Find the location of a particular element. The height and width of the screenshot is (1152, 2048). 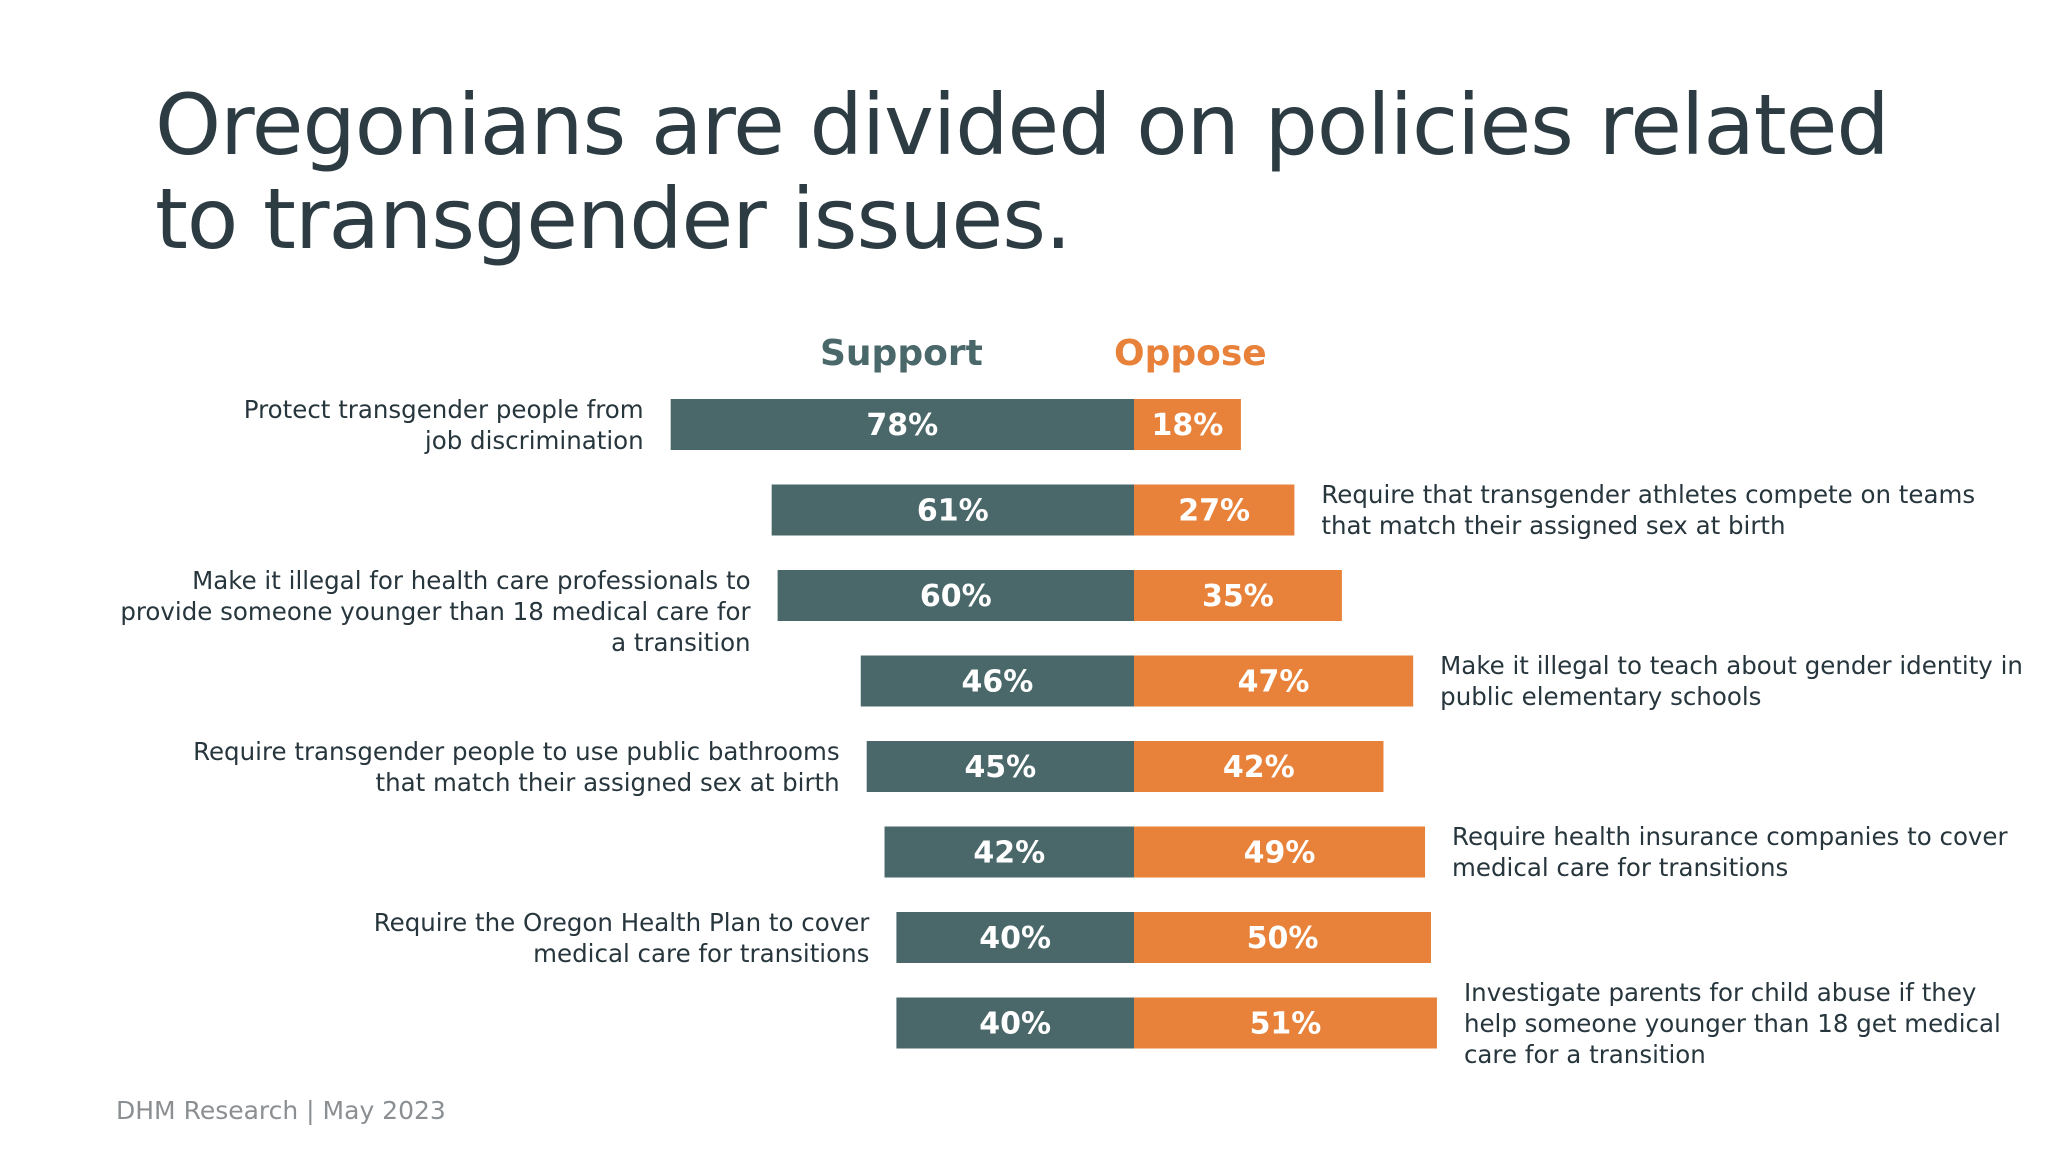

data-label-support: 78% is located at coordinates (902, 425).